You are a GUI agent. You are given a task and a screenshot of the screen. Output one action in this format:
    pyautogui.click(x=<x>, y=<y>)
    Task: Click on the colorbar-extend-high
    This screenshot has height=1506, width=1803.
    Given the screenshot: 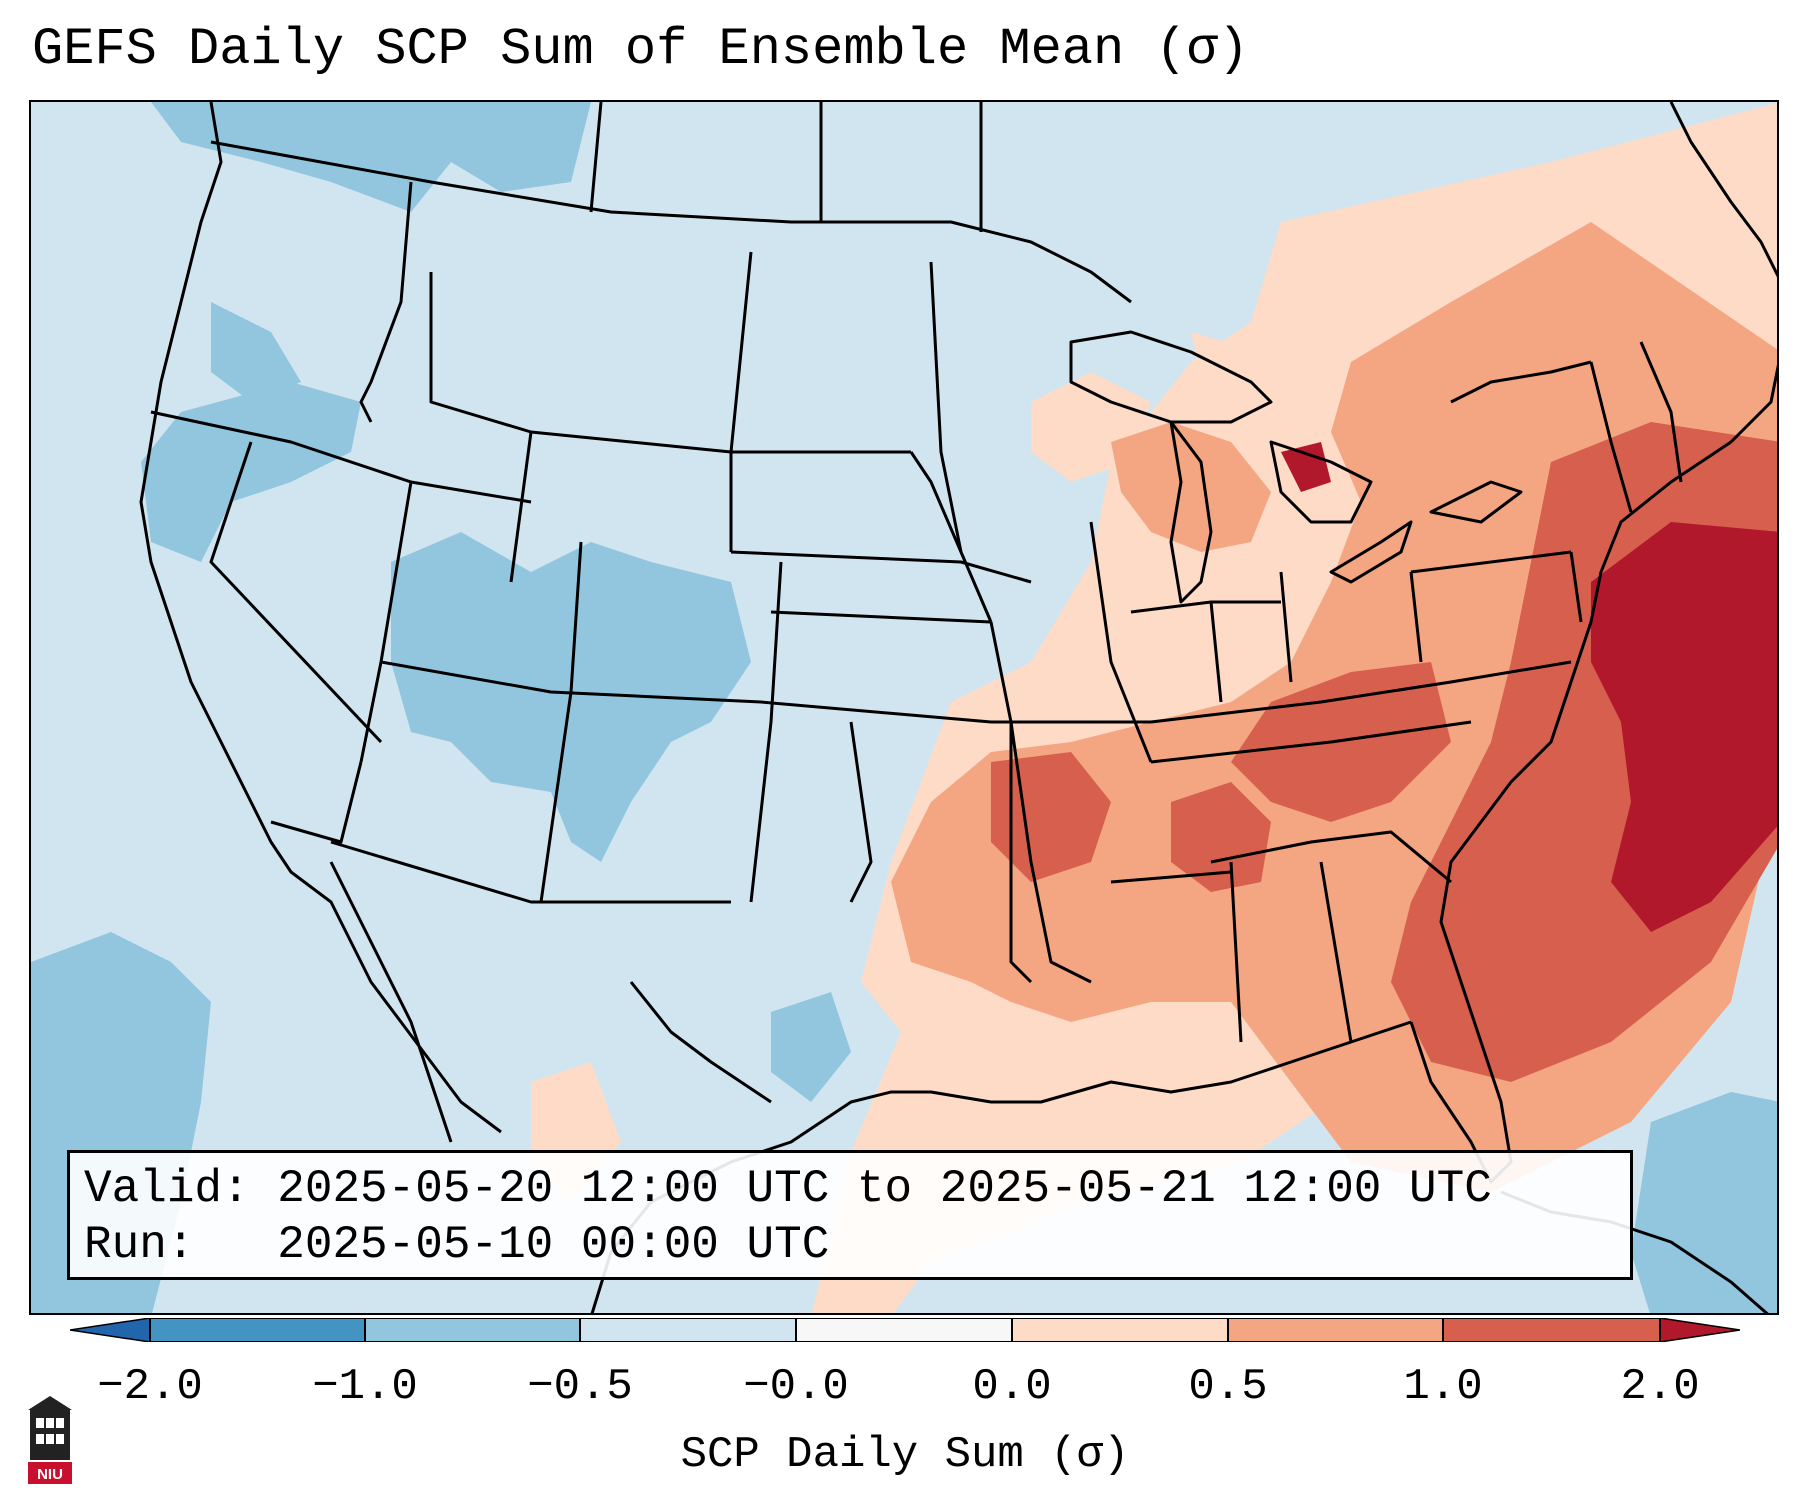 What is the action you would take?
    pyautogui.click(x=1699, y=1330)
    